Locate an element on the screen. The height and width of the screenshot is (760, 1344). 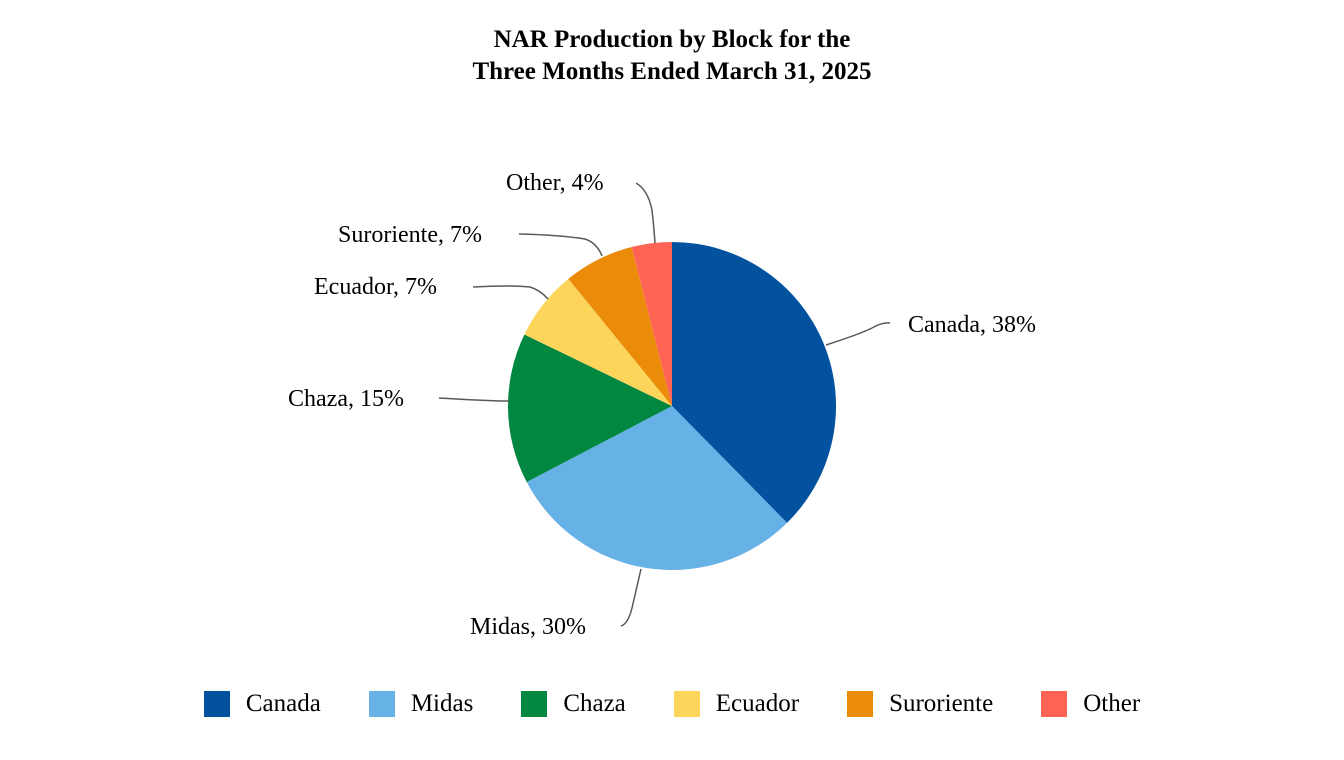
legend-swatch-chaza is located at coordinates (534, 704).